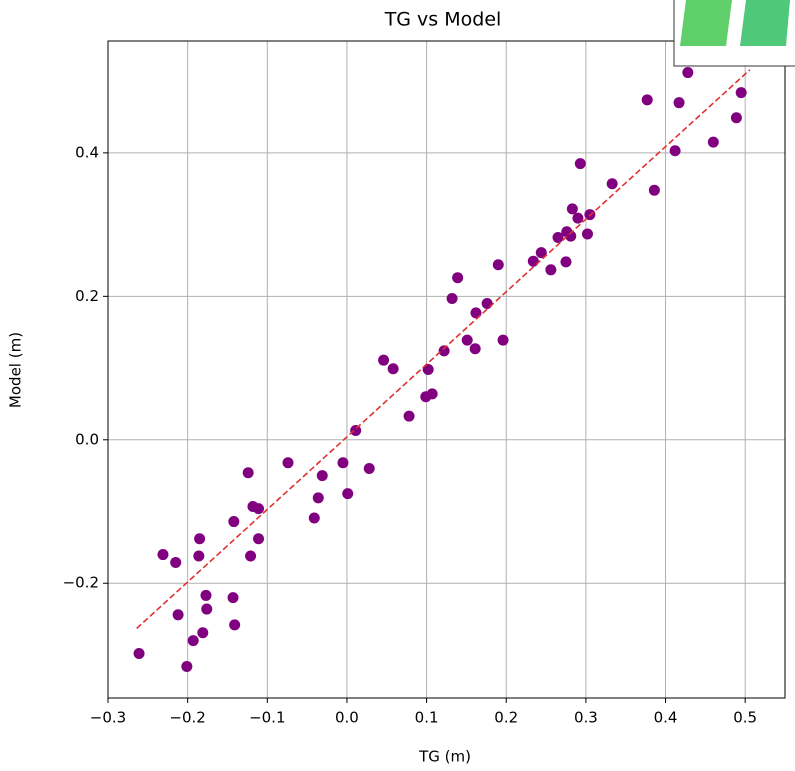 The width and height of the screenshot is (795, 771). Describe the element at coordinates (81, 583) in the screenshot. I see `y-tick-label: −0.2` at that location.